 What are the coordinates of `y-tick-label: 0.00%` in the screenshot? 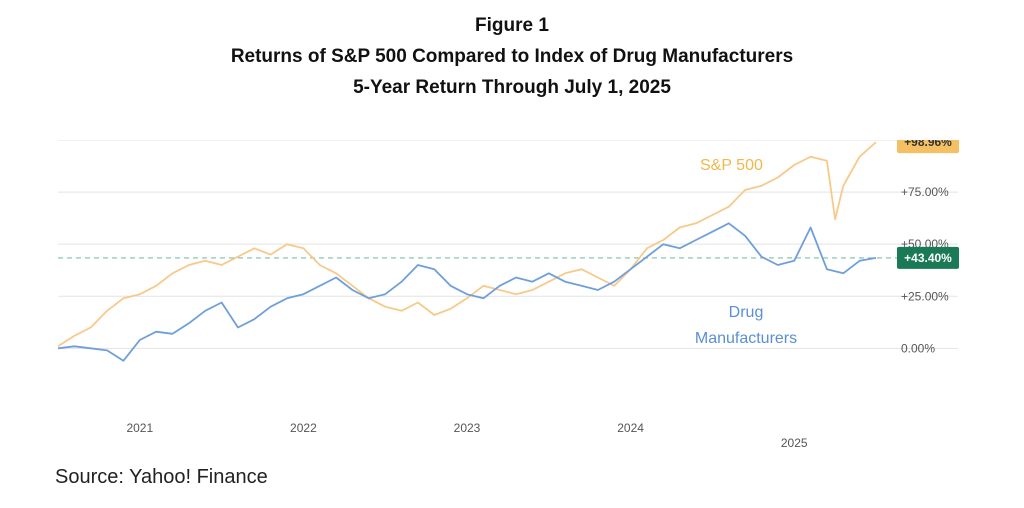 It's located at (918, 348).